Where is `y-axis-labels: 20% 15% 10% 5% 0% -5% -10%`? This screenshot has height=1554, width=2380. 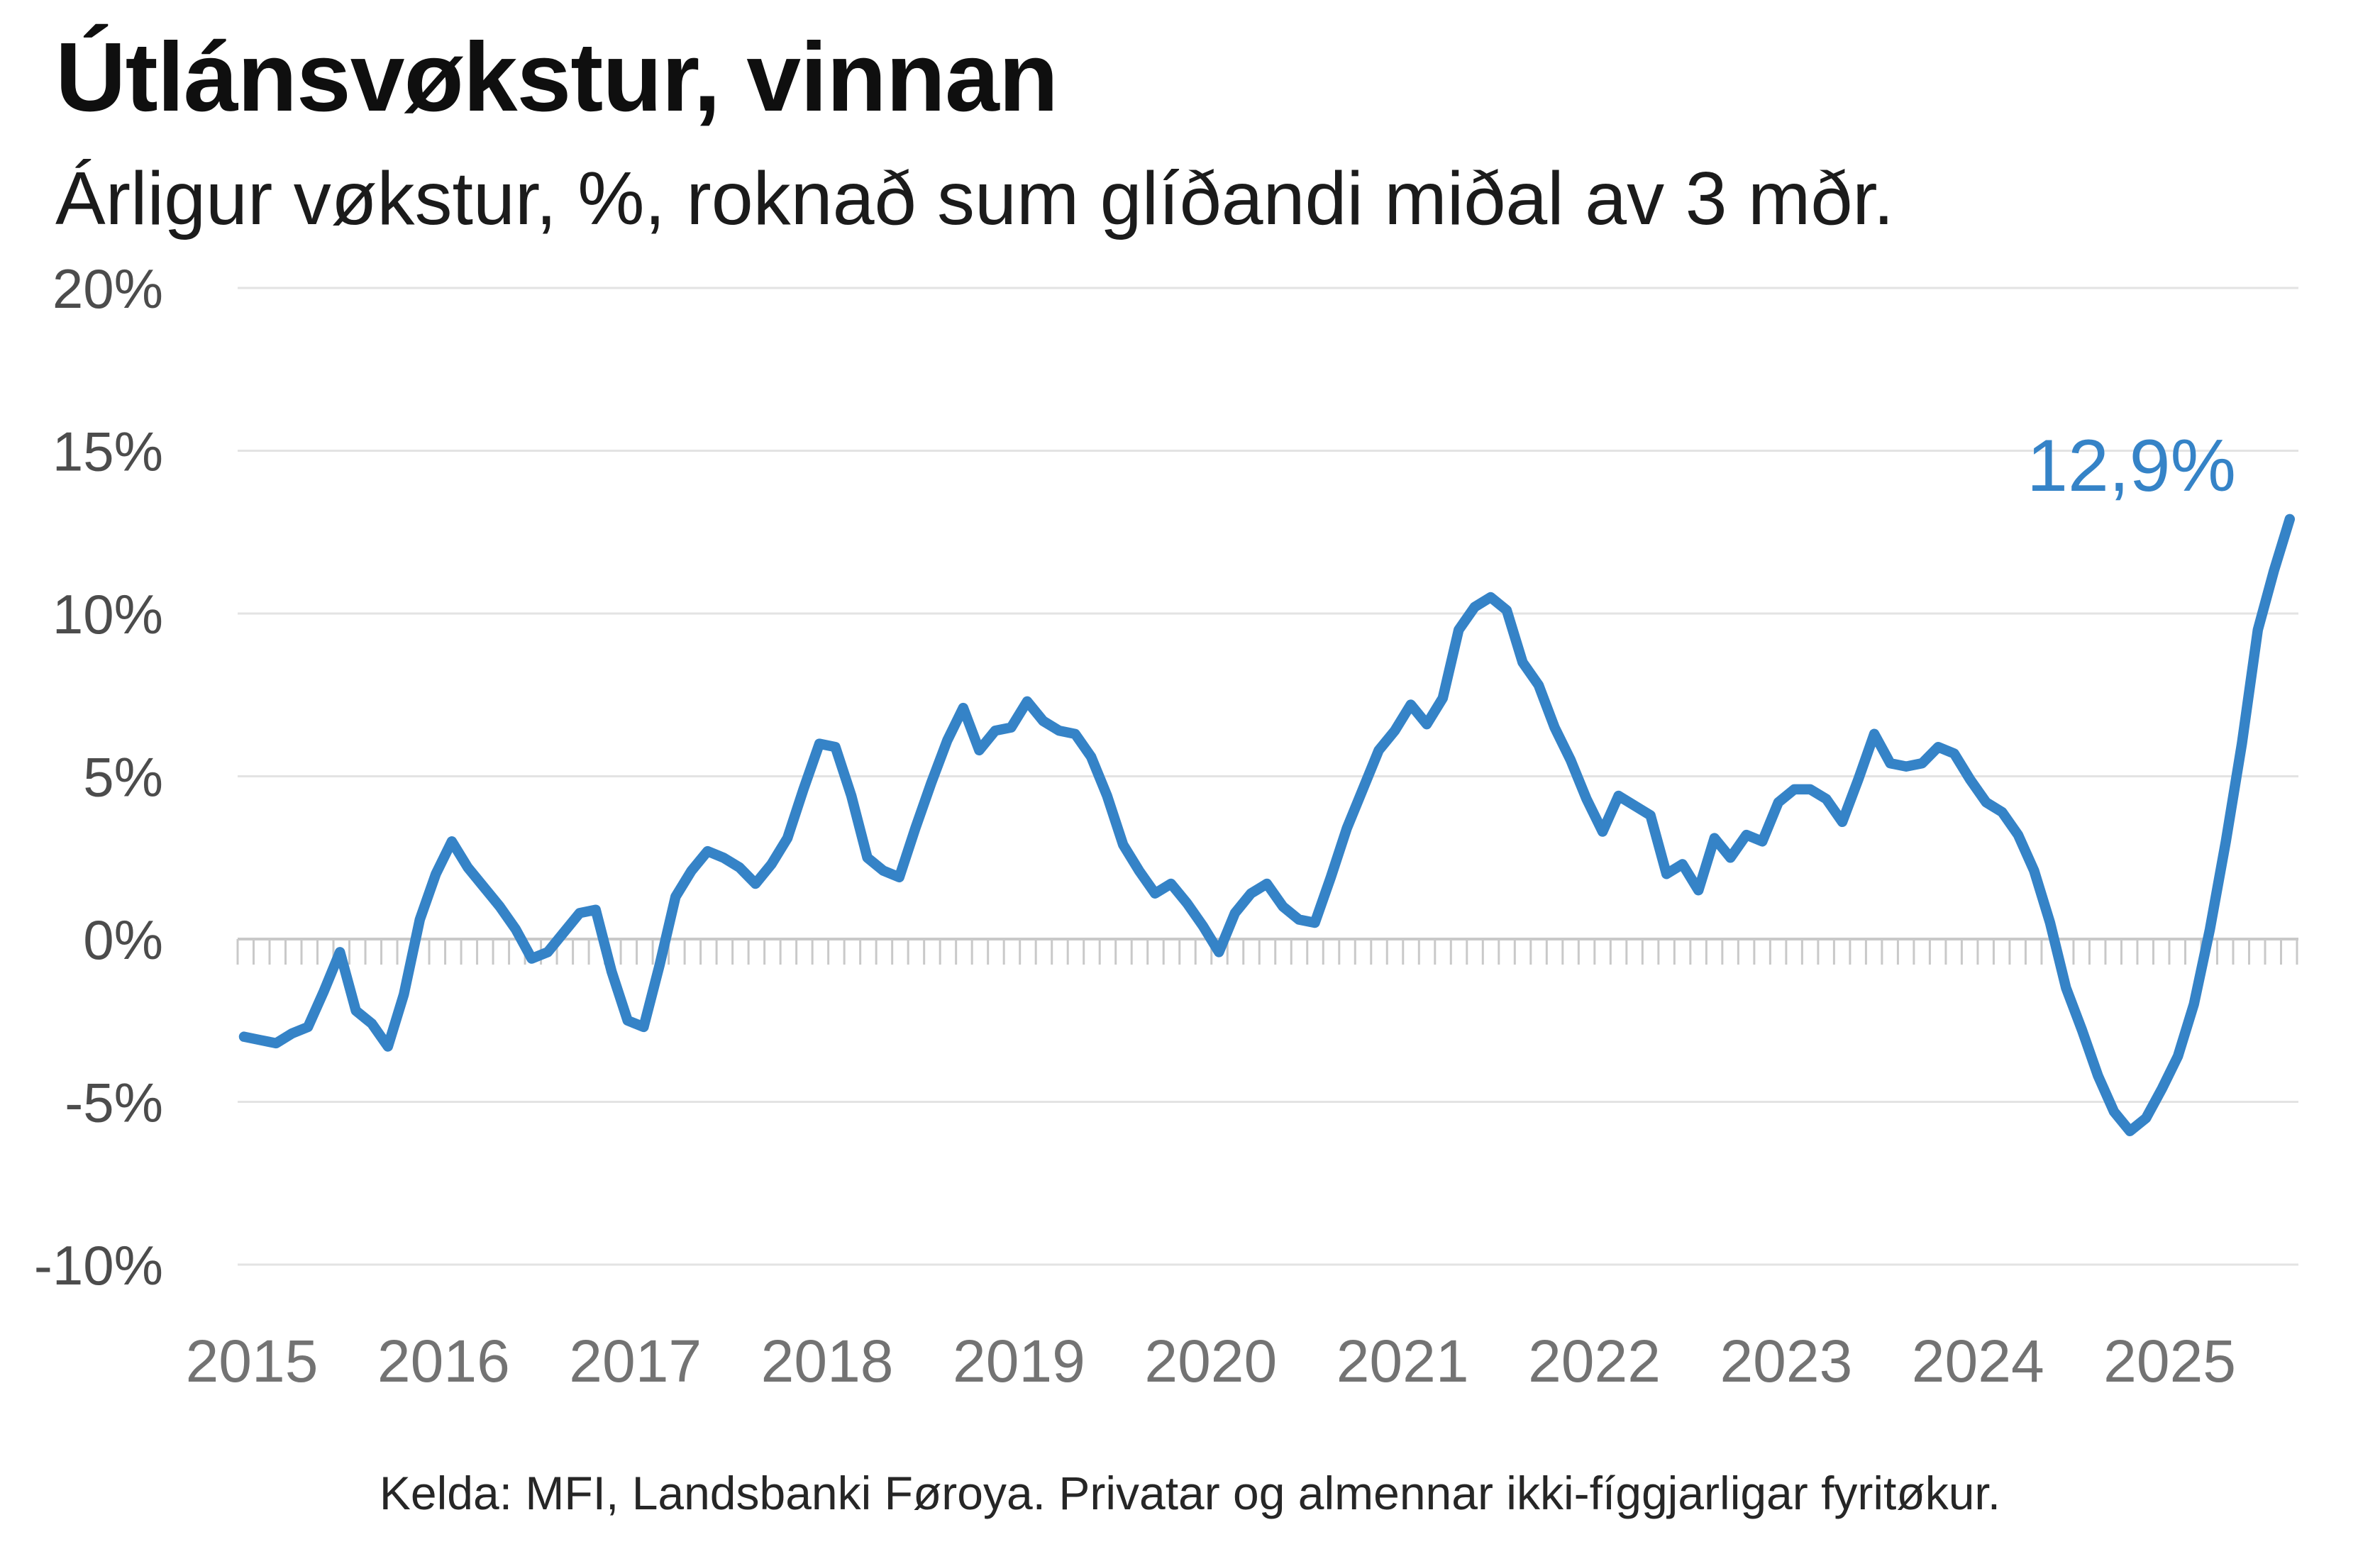
y-axis-labels: 20% 15% 10% 5% 0% -5% -10% is located at coordinates (99, 777).